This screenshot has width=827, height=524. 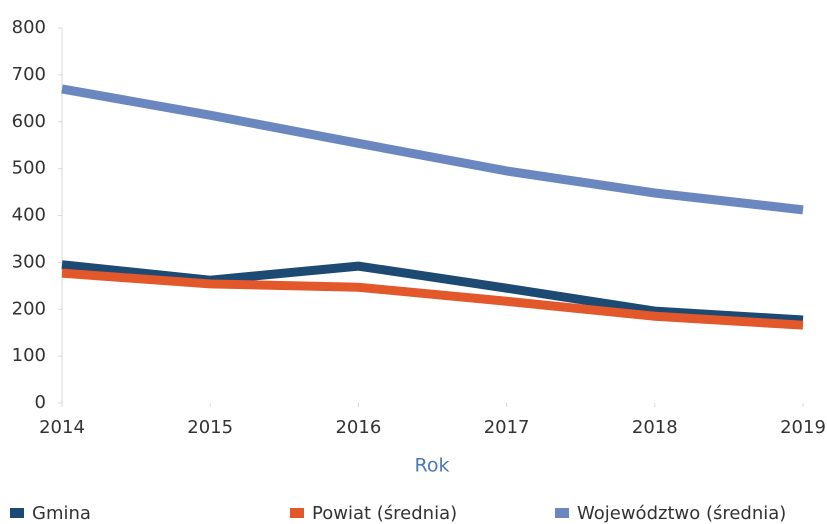 What do you see at coordinates (29, 308) in the screenshot?
I see `y-tick-label: 200` at bounding box center [29, 308].